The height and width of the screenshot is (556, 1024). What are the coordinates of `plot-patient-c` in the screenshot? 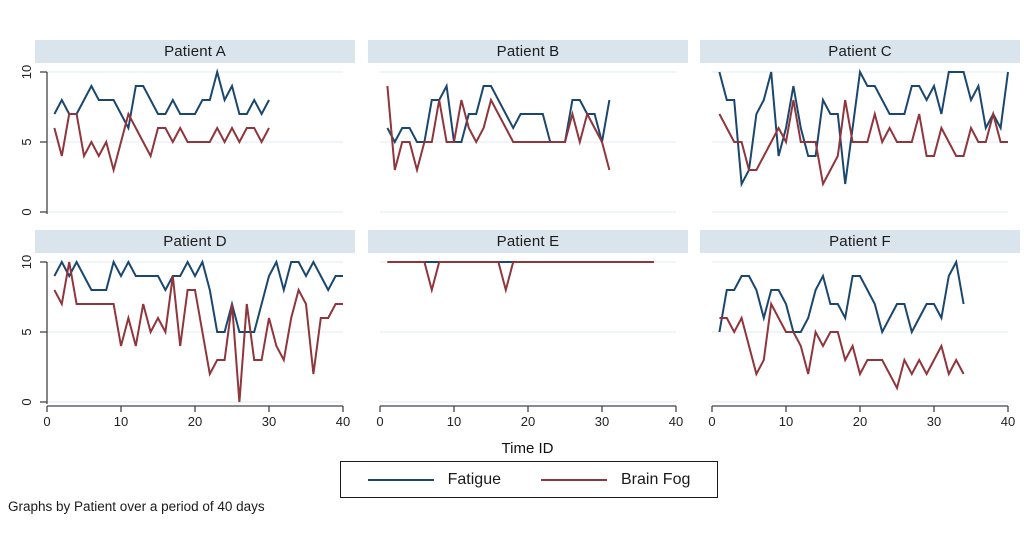 It's located at (860, 140).